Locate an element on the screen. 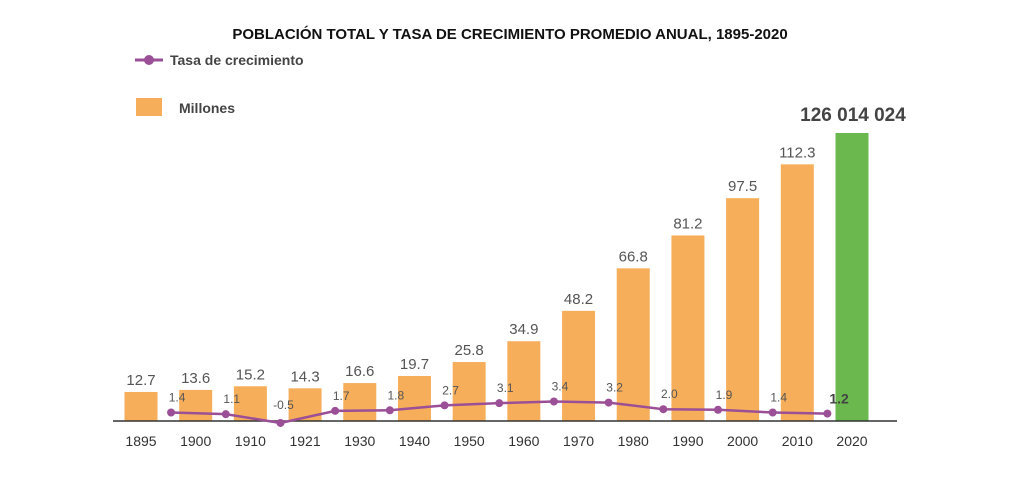  bar-value-label: 48.2 is located at coordinates (578, 299).